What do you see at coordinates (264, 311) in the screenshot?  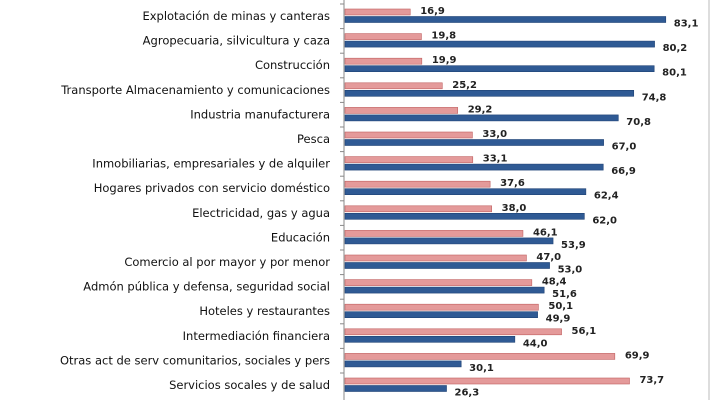 I see `category-label: Hoteles y restaurantes` at bounding box center [264, 311].